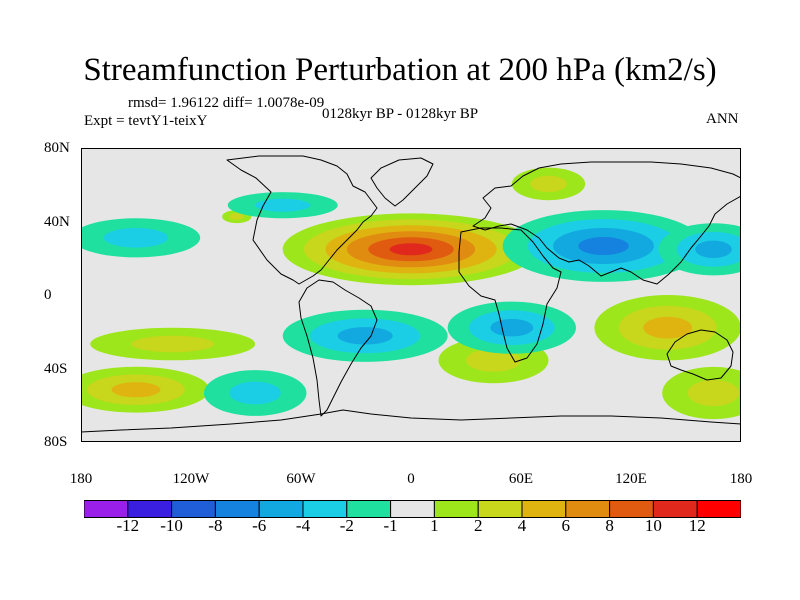 The image size is (800, 600). What do you see at coordinates (411, 479) in the screenshot?
I see `x-tick-label: 0` at bounding box center [411, 479].